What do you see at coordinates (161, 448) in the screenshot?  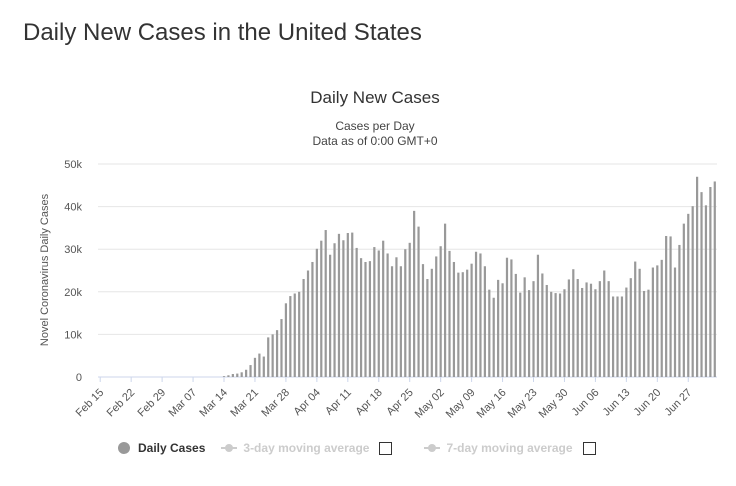 I see `legend-item-daily-cases: Daily Cases` at bounding box center [161, 448].